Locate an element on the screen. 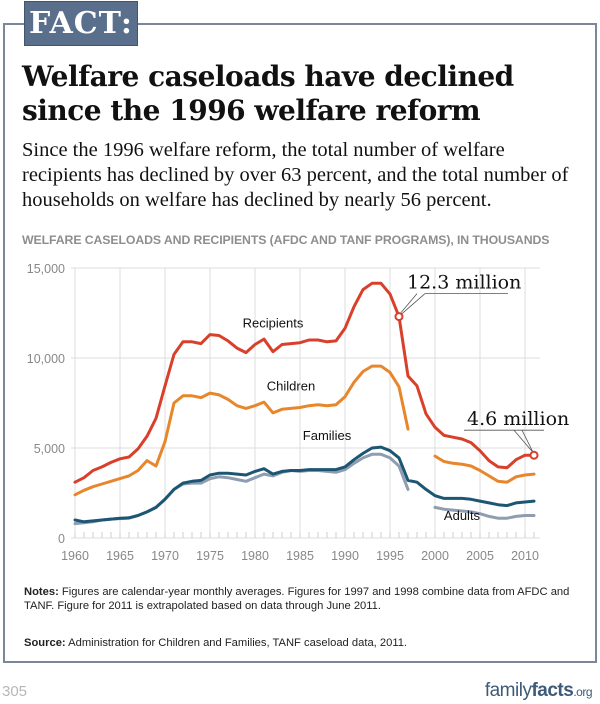 The image size is (600, 704). series-label-families: Families is located at coordinates (327, 435).